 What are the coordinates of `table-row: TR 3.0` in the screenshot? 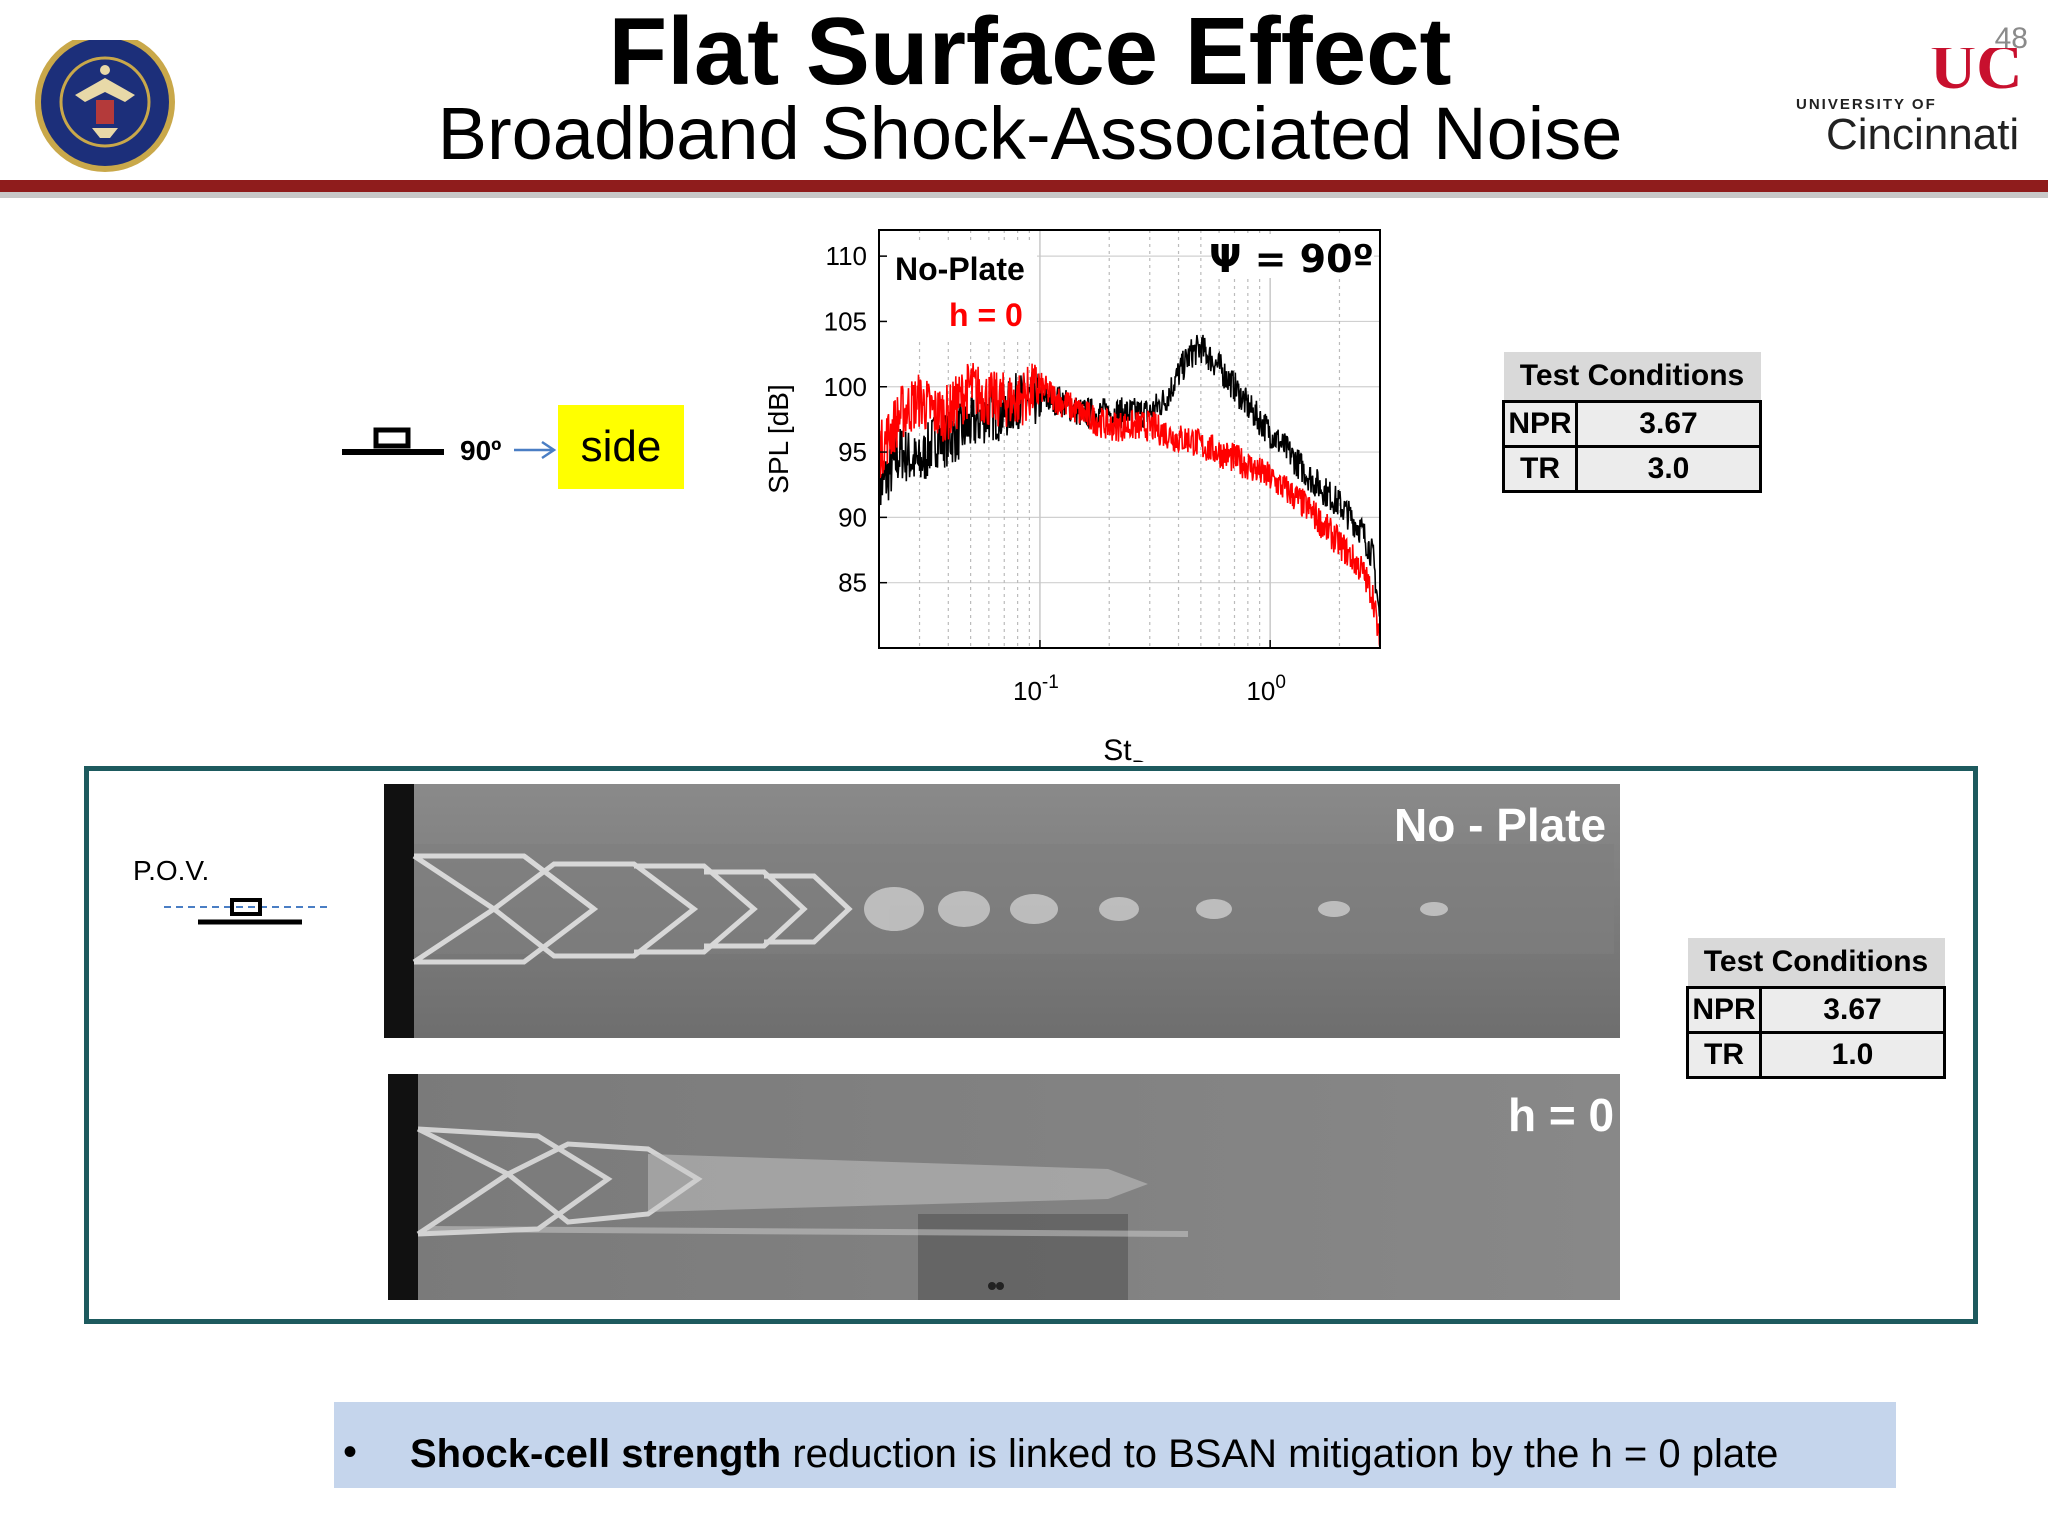 It's located at (1632, 469).